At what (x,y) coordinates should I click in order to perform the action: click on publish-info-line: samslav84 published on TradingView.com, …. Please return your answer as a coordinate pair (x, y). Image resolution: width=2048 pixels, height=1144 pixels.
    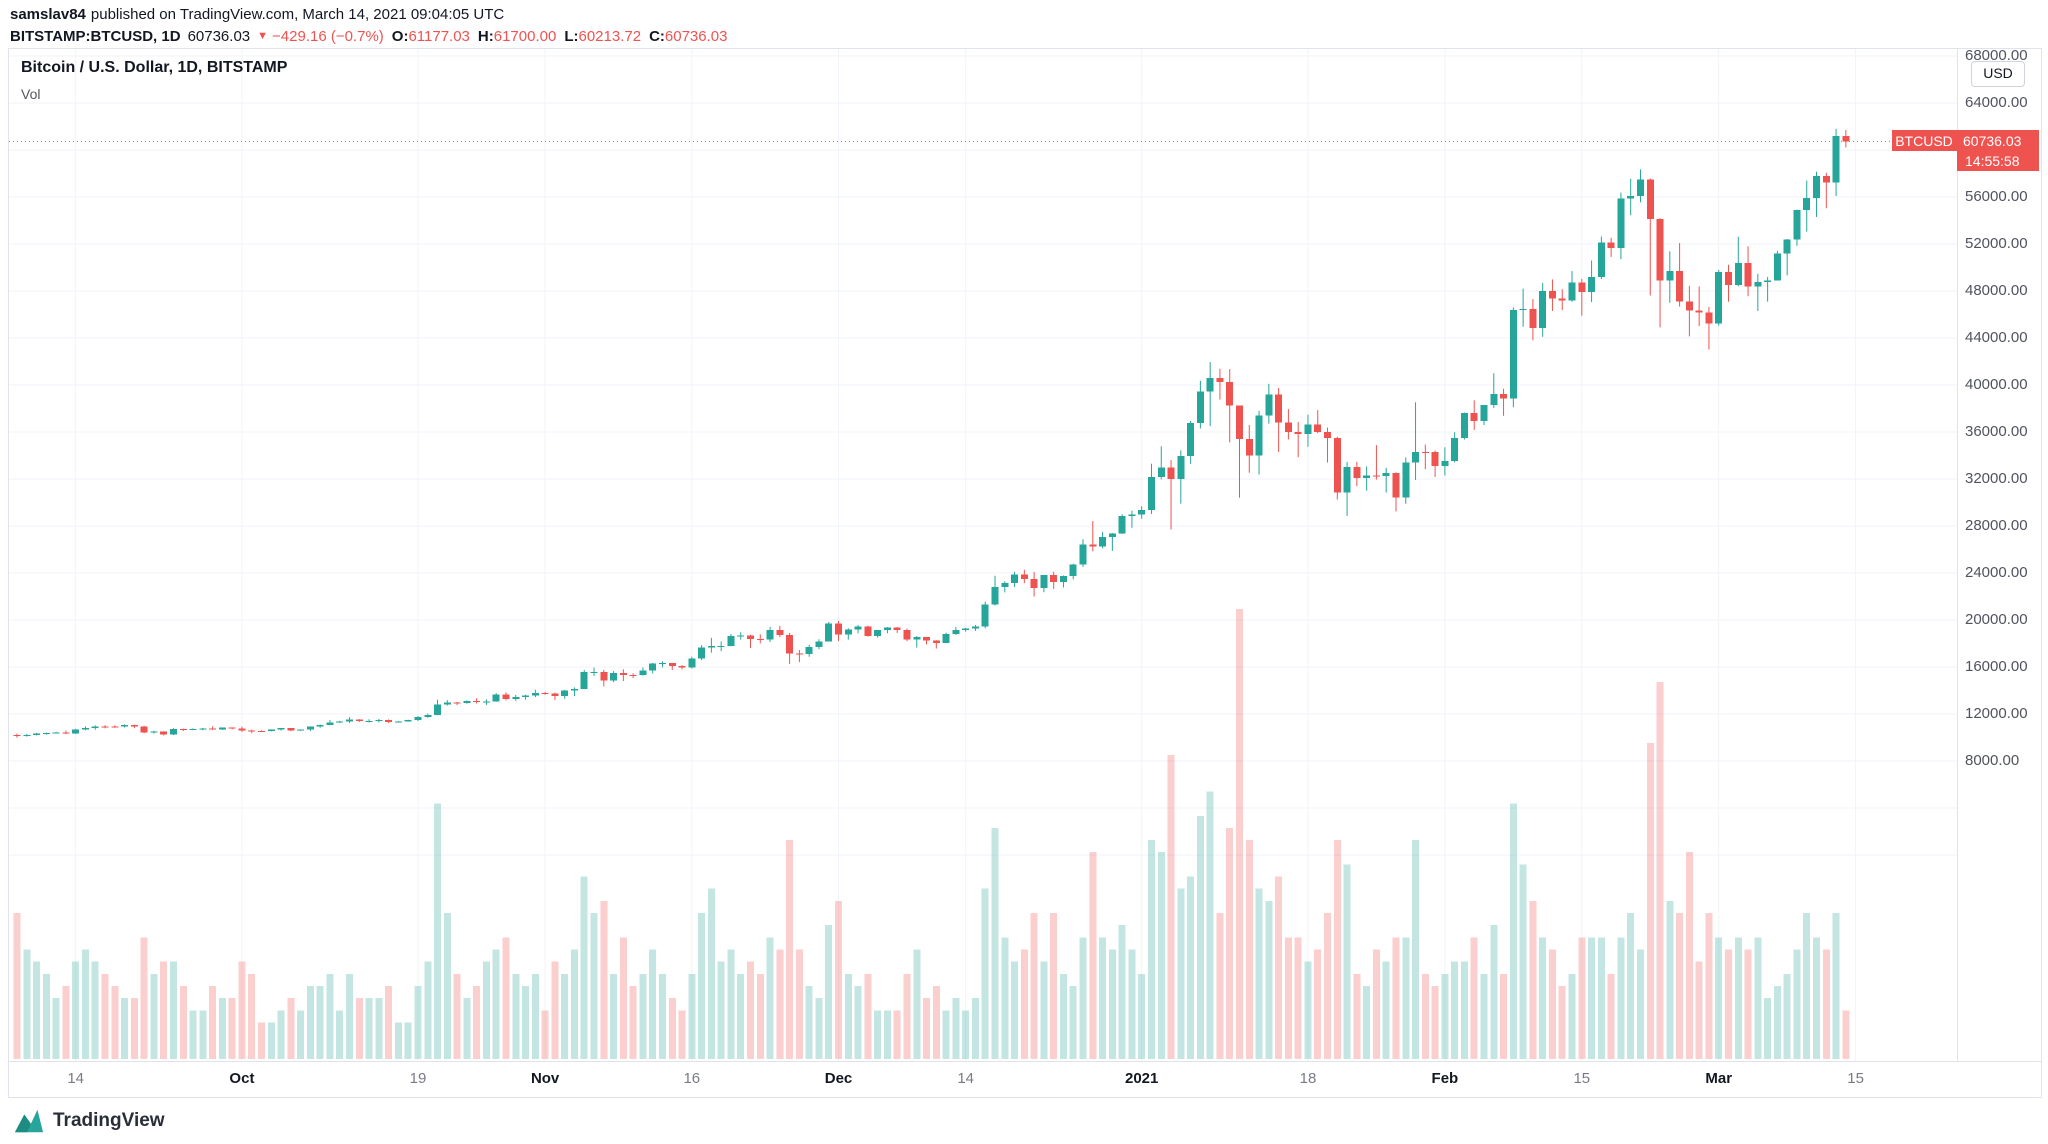
    Looking at the image, I should click on (1024, 14).